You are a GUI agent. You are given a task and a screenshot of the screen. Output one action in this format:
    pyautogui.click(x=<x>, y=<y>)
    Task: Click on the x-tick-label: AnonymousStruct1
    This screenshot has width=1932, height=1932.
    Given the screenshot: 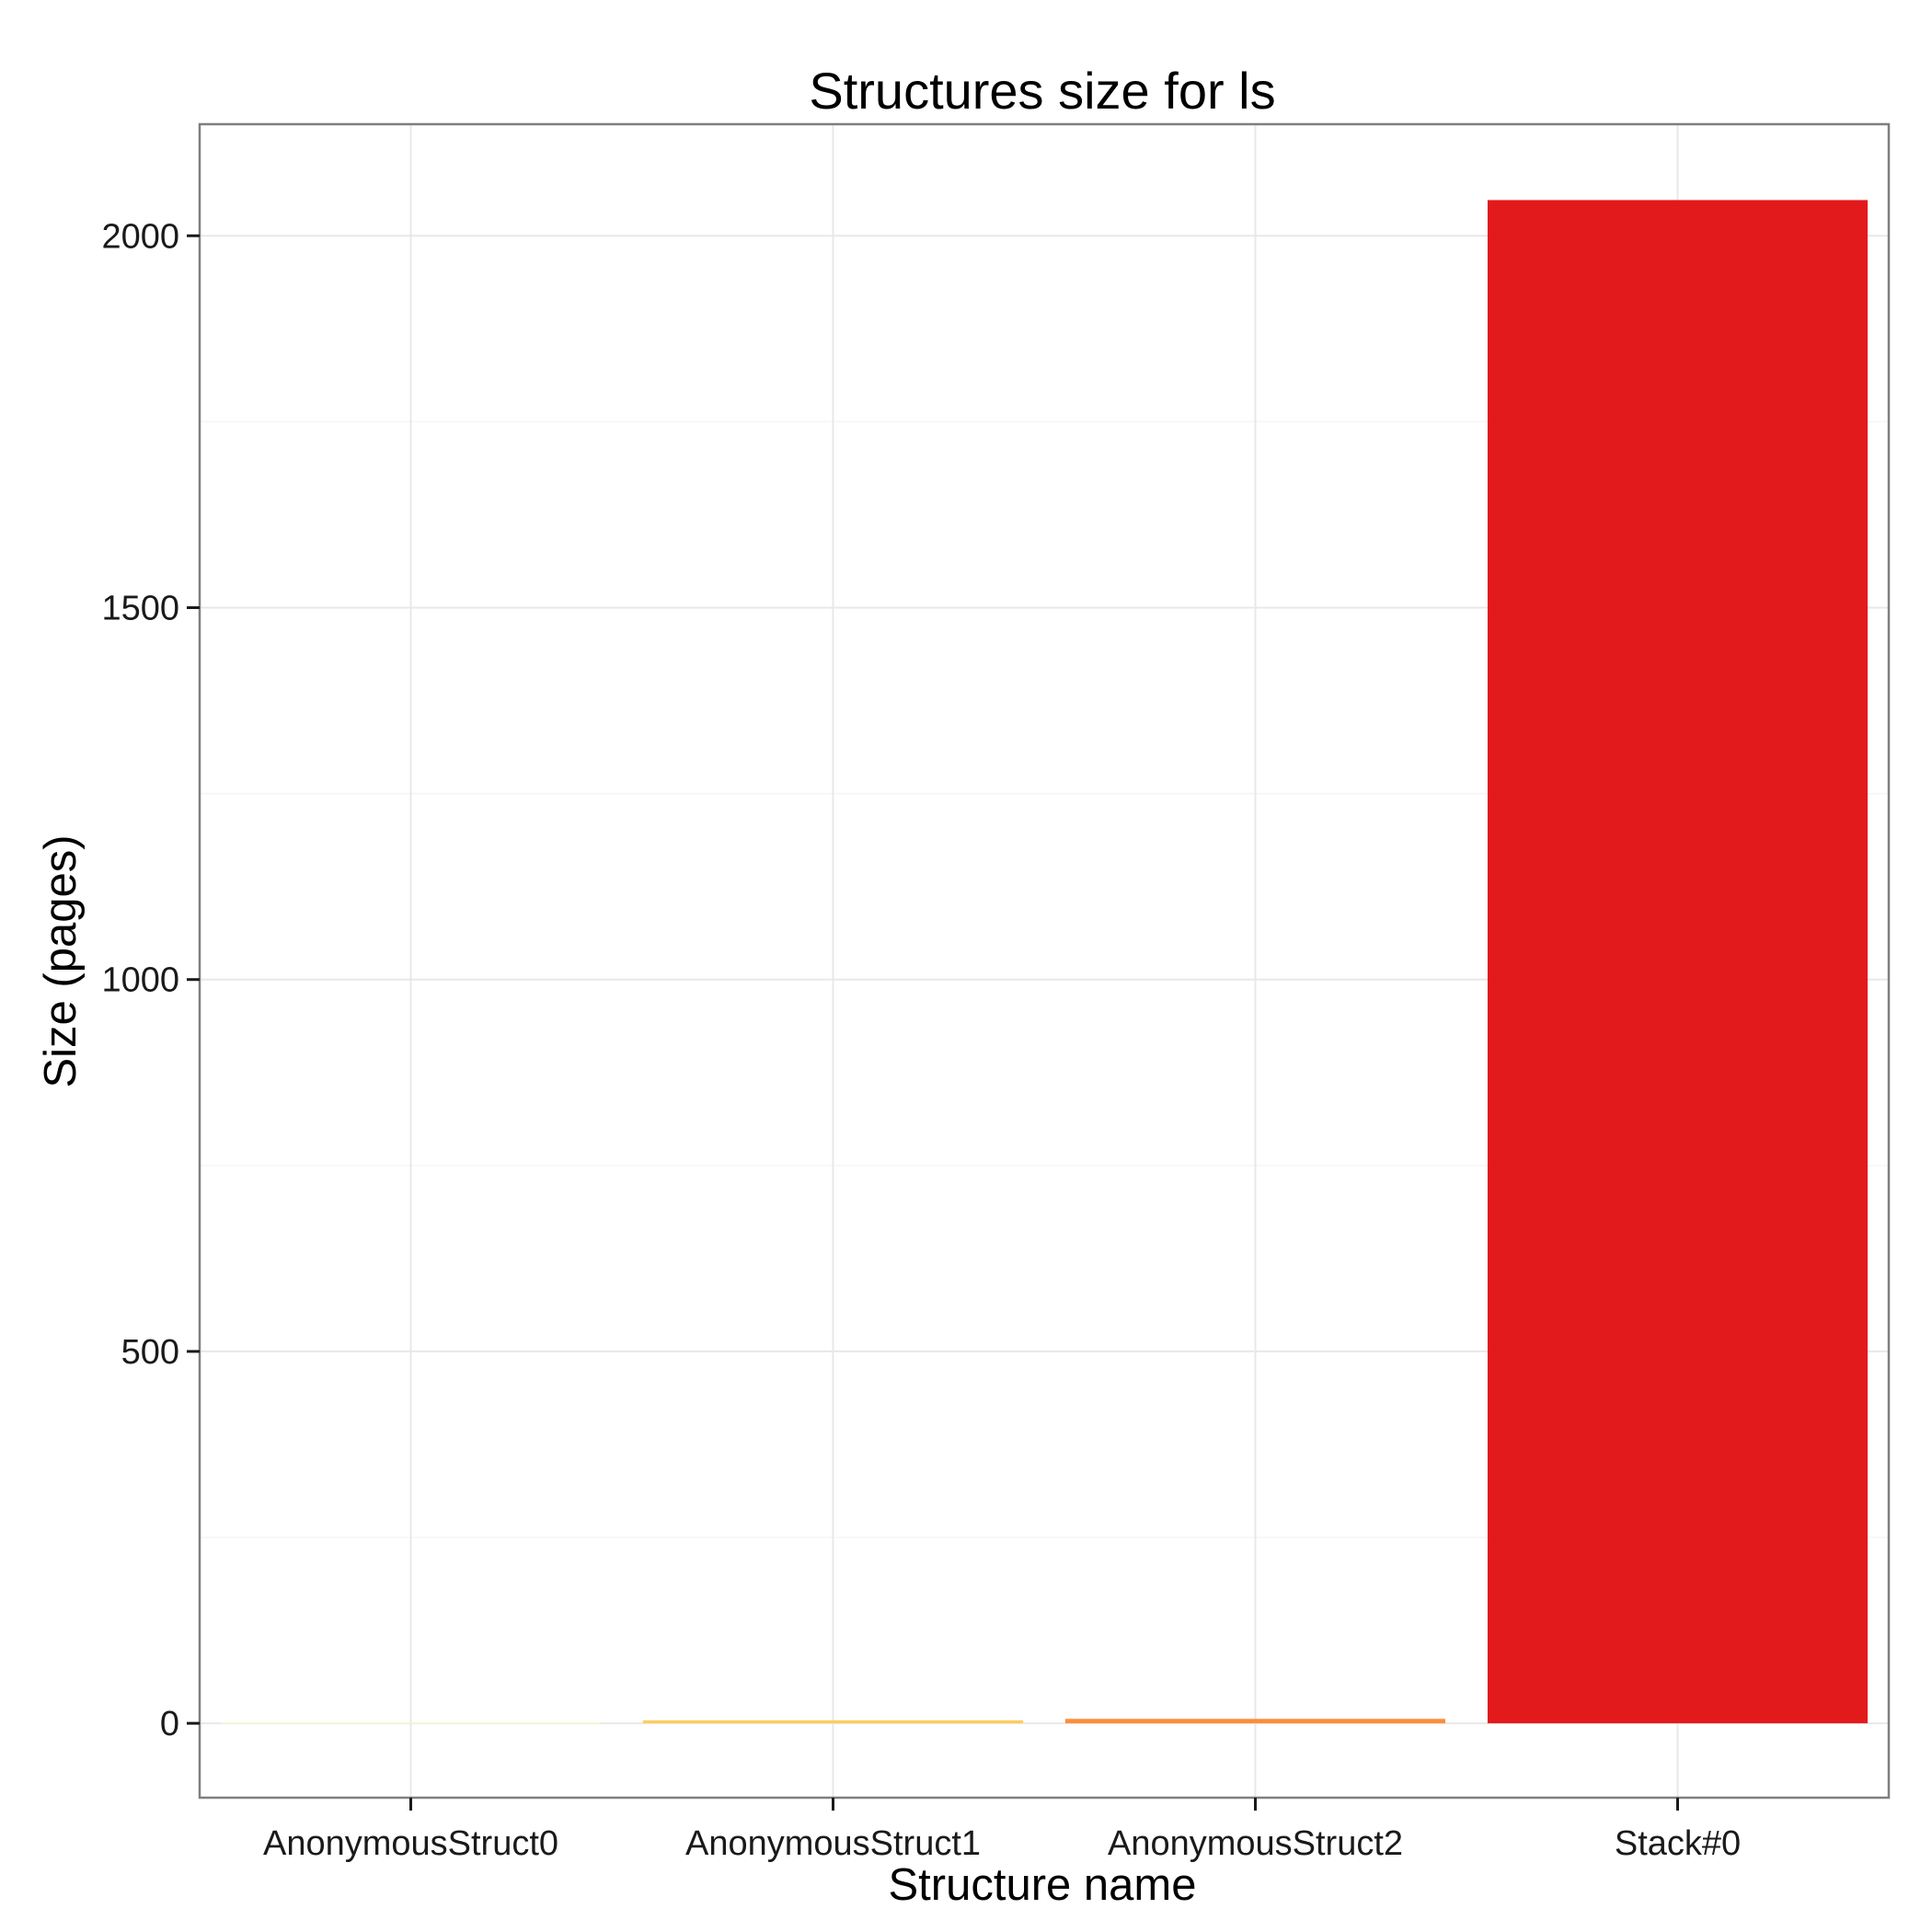 What is the action you would take?
    pyautogui.click(x=833, y=1843)
    